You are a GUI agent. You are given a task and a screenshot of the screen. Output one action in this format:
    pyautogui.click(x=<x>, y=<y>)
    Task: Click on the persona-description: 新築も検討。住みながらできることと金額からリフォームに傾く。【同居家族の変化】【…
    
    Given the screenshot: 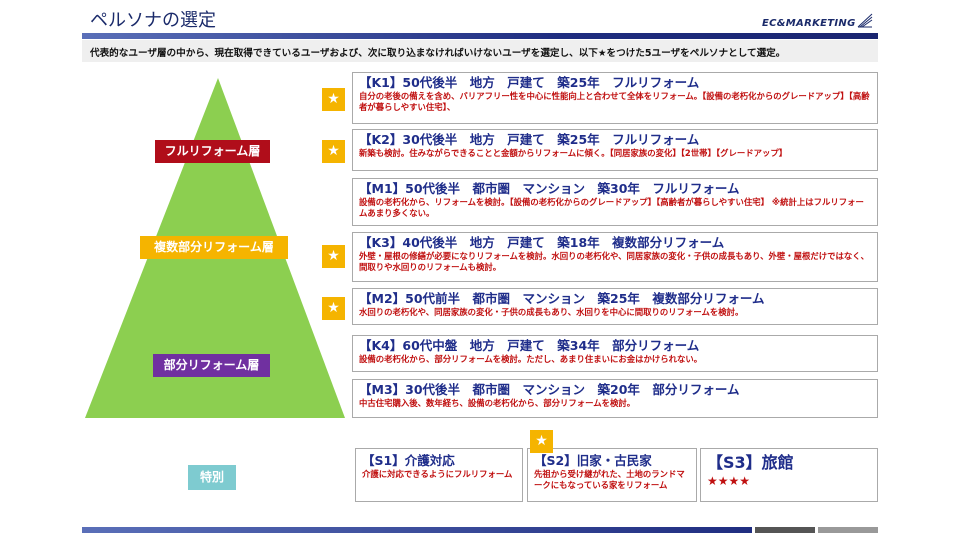 What is the action you would take?
    pyautogui.click(x=573, y=153)
    